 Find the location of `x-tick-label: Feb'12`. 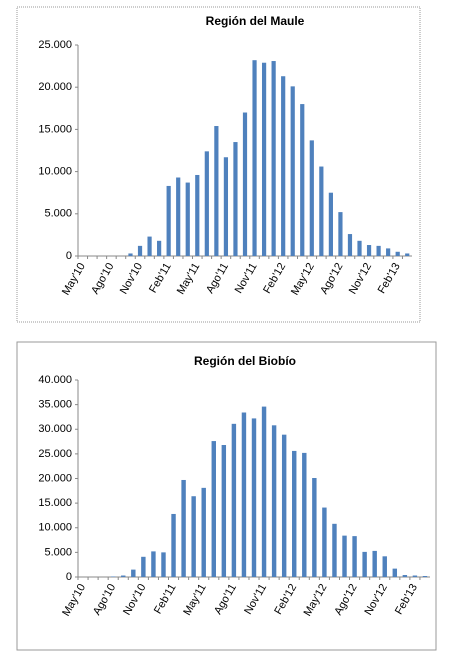

x-tick-label: Feb'12 is located at coordinates (285, 599).